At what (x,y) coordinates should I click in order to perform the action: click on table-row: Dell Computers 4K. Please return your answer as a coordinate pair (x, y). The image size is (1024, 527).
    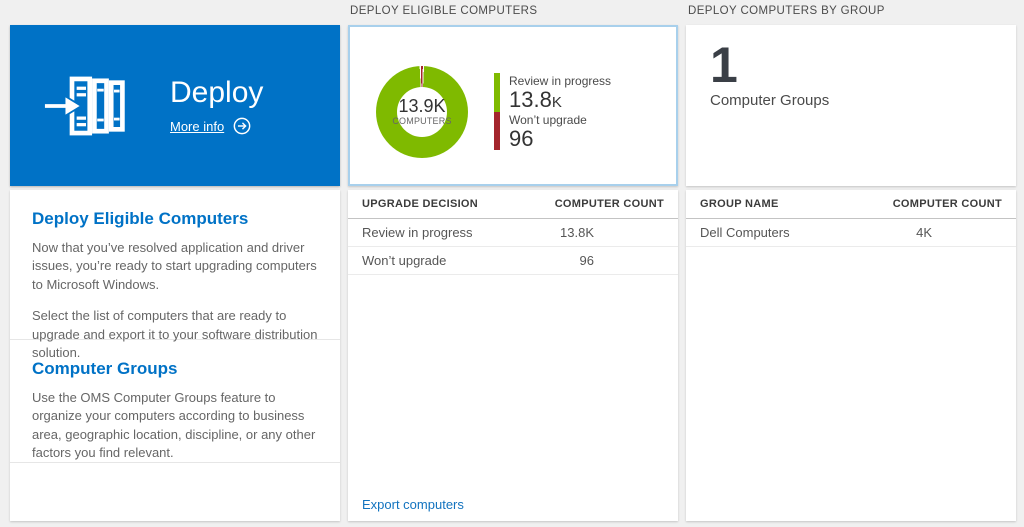
    Looking at the image, I should click on (851, 233).